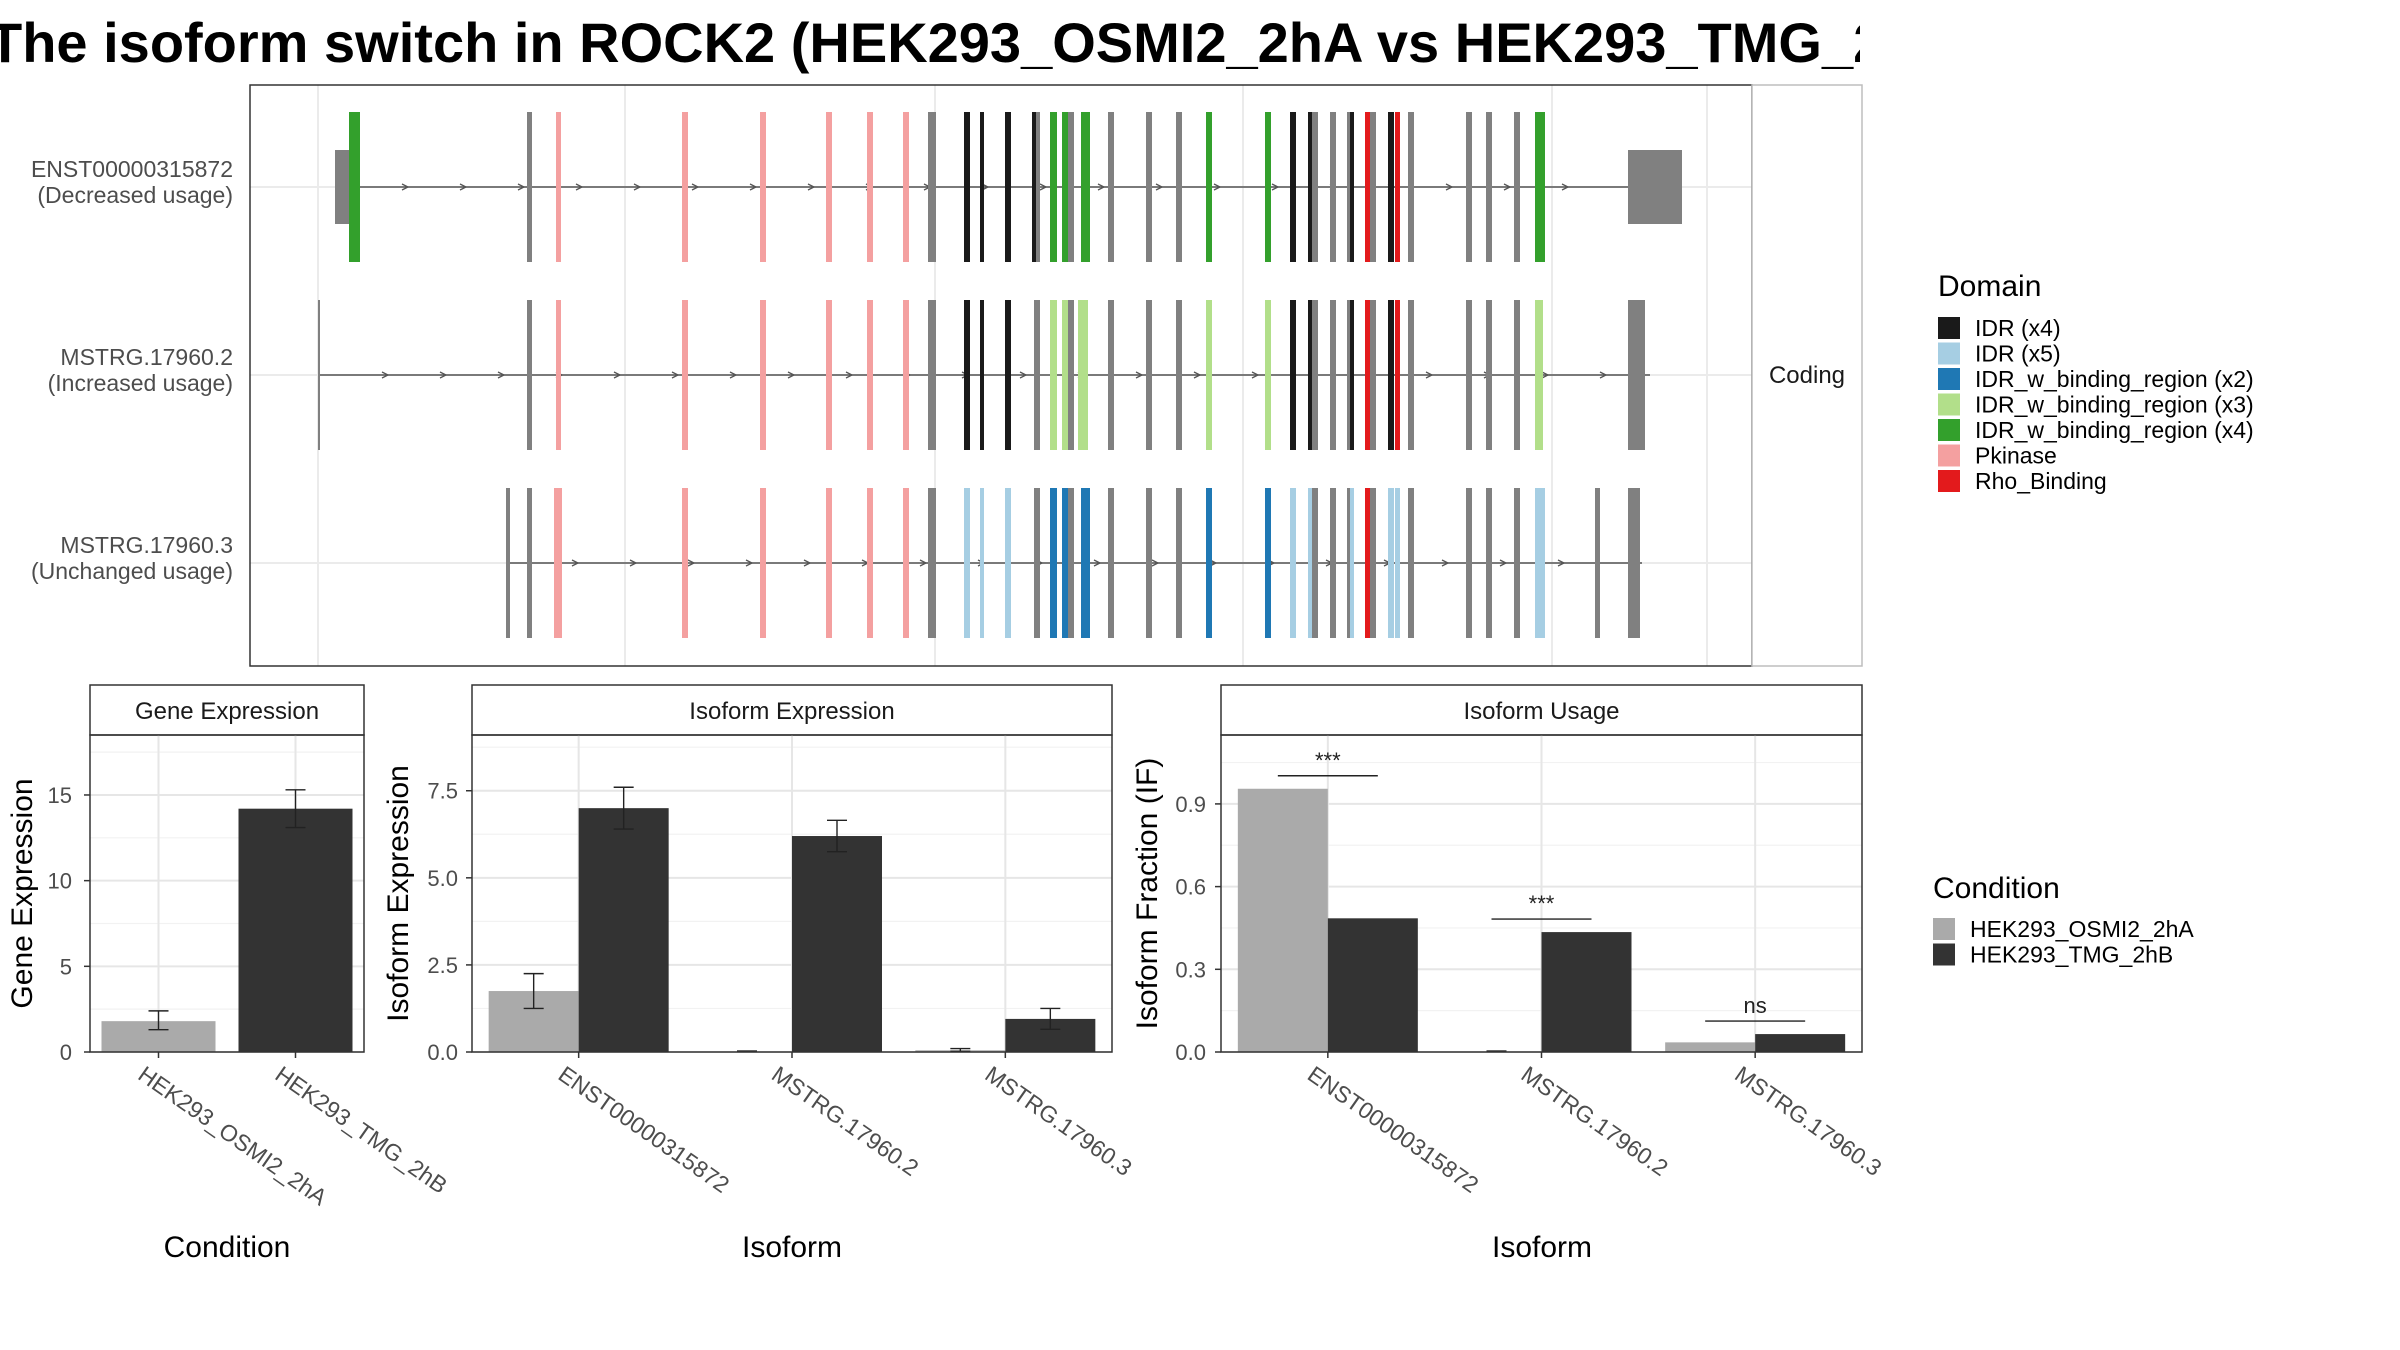 Image resolution: width=2400 pixels, height=1350 pixels. What do you see at coordinates (1996, 888) in the screenshot?
I see `condition-legend-title: Condition` at bounding box center [1996, 888].